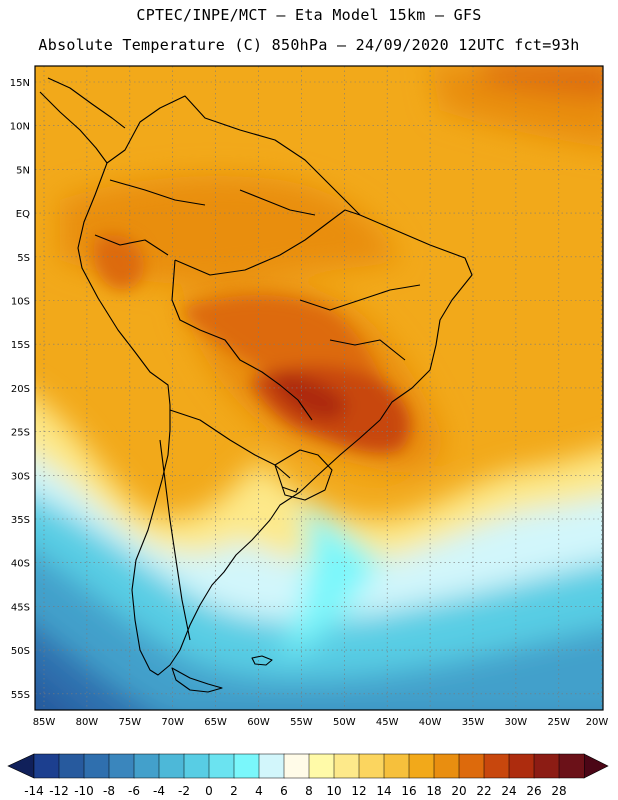 This screenshot has height=800, width=618. Describe the element at coordinates (20, 564) in the screenshot. I see `lat-label: 40S` at that location.